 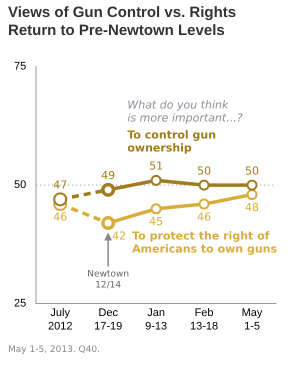 I want to click on y-tick-label: 50, so click(x=20, y=185).